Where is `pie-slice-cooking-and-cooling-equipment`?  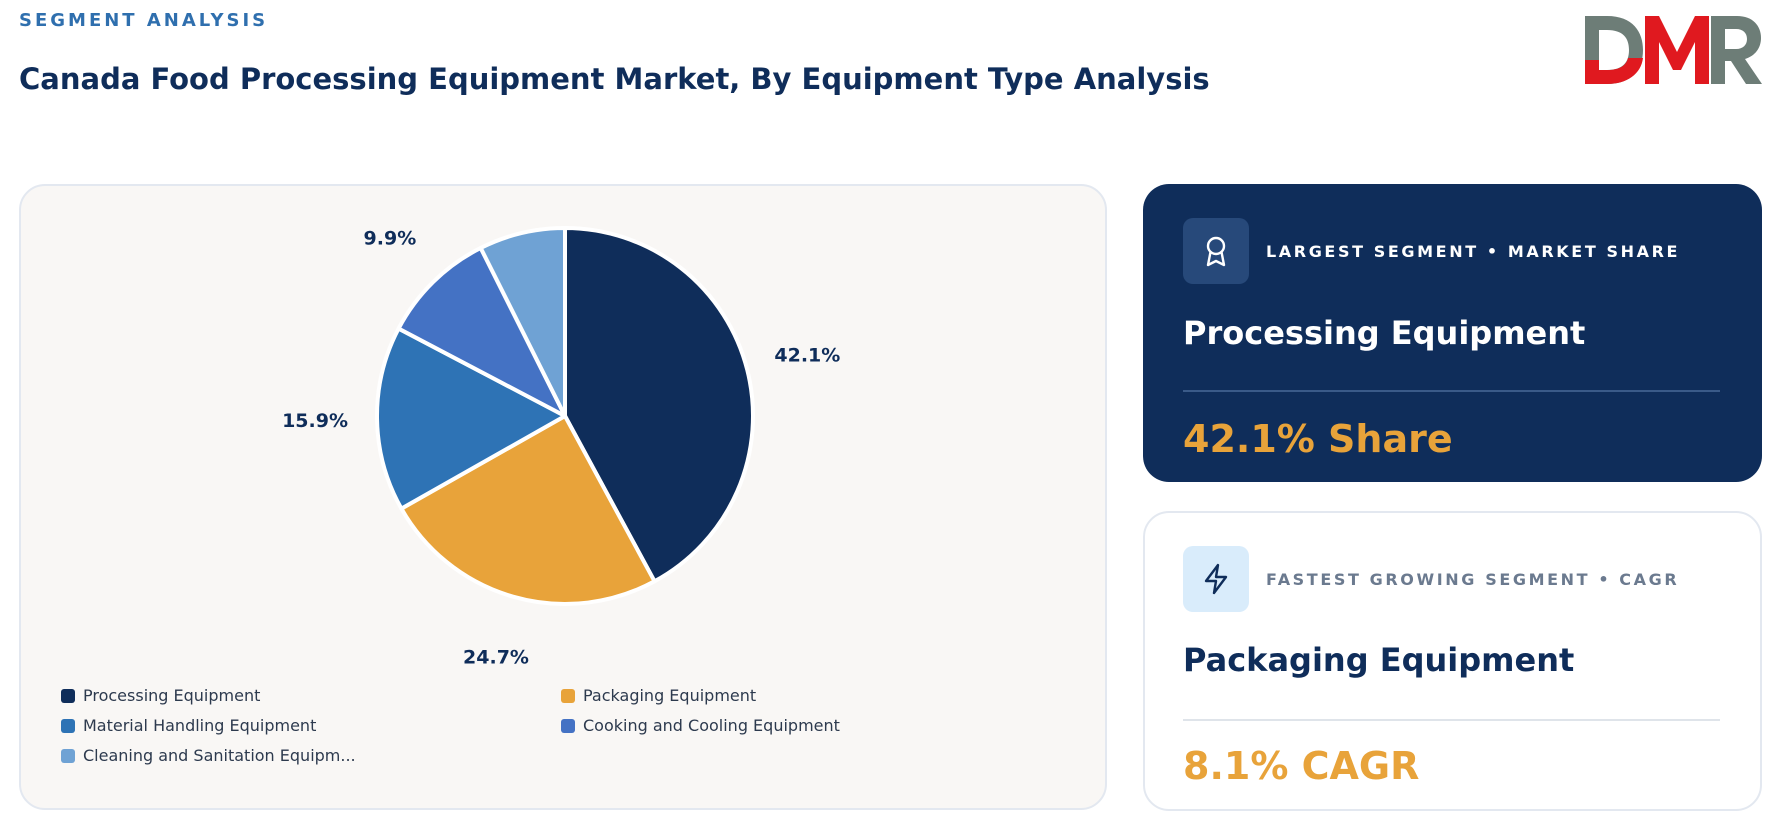
pie-slice-cooking-and-cooling-equipment is located at coordinates (481, 331).